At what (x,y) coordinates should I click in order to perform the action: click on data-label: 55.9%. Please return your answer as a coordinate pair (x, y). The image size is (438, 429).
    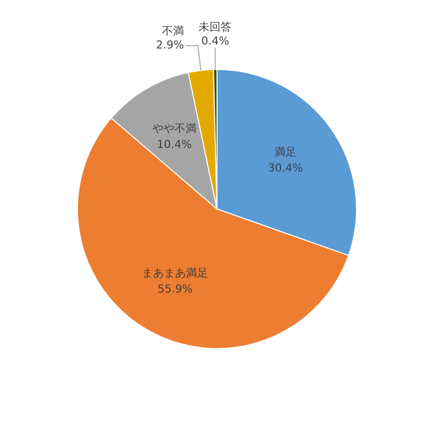
    Looking at the image, I should click on (175, 289).